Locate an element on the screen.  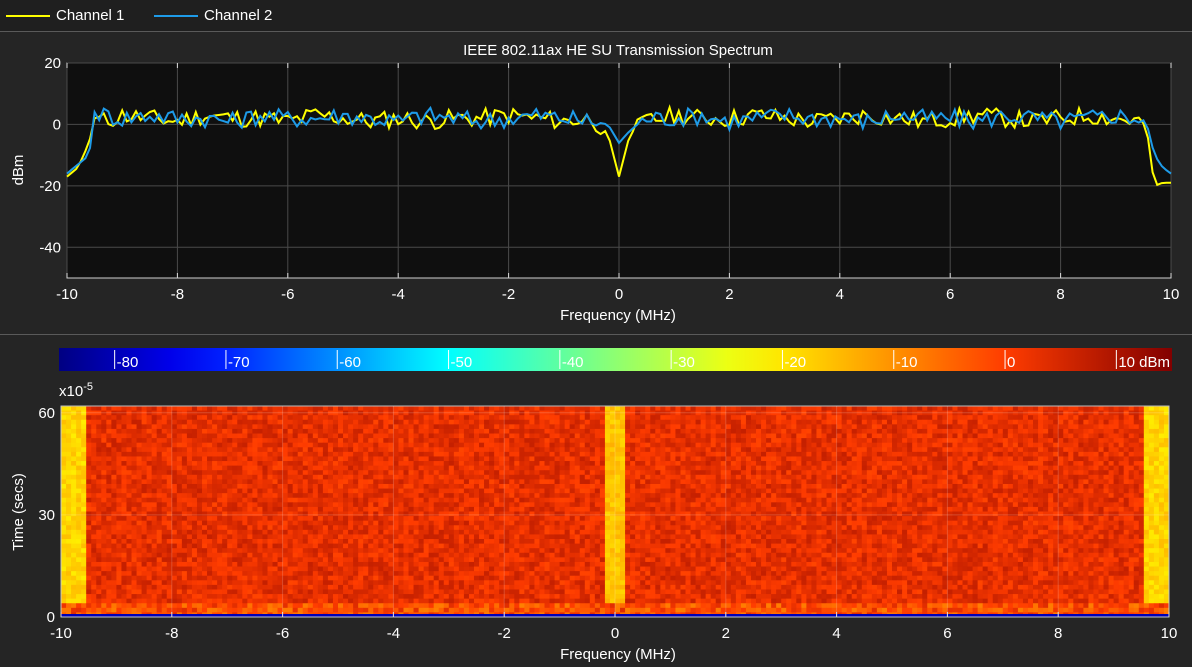
spectrogram-y-tick-label: 30 is located at coordinates (46, 515).